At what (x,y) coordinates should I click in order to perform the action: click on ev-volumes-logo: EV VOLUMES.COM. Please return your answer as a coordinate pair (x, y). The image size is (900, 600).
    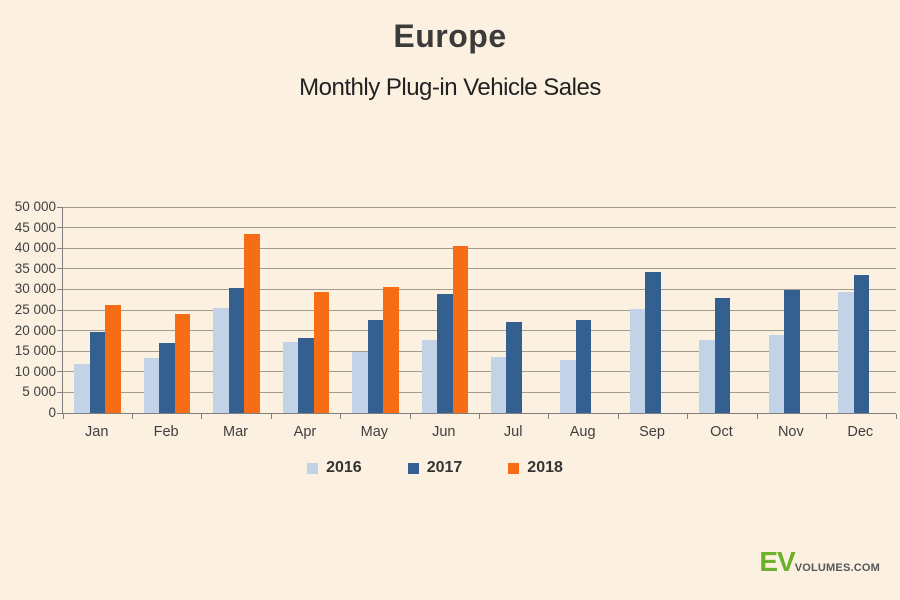
    Looking at the image, I should click on (819, 562).